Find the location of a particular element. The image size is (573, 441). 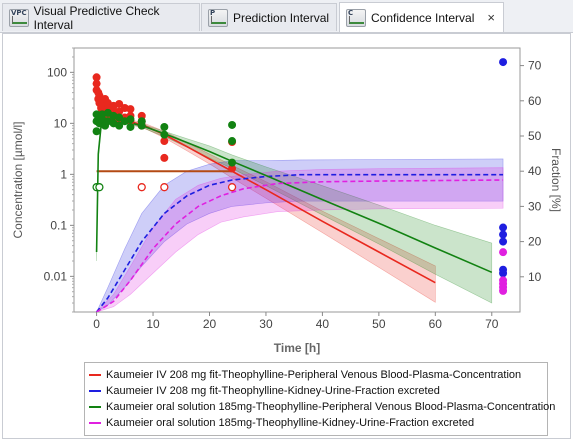

y-axis-label-right: Fraction [%] is located at coordinates (556, 180).